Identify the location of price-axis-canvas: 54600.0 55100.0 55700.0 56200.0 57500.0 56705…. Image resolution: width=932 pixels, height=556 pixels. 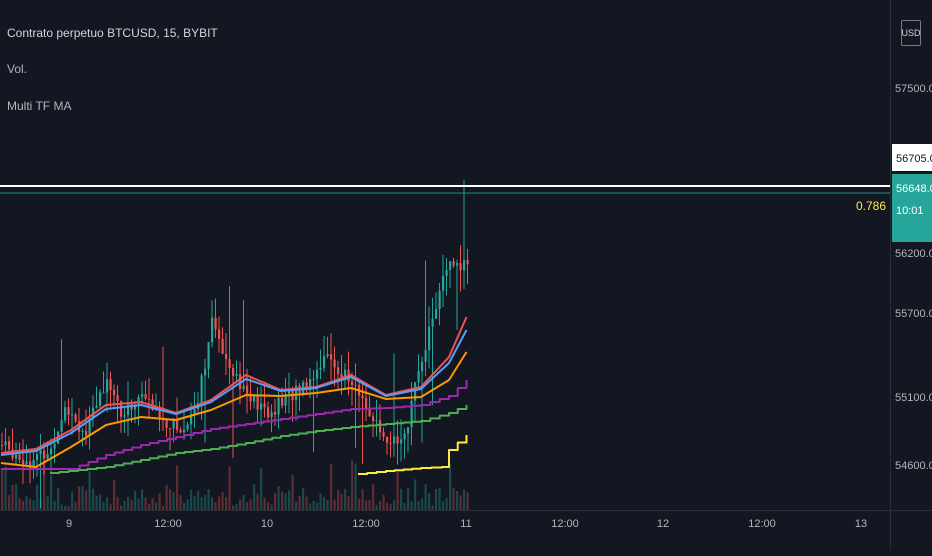
(912, 277).